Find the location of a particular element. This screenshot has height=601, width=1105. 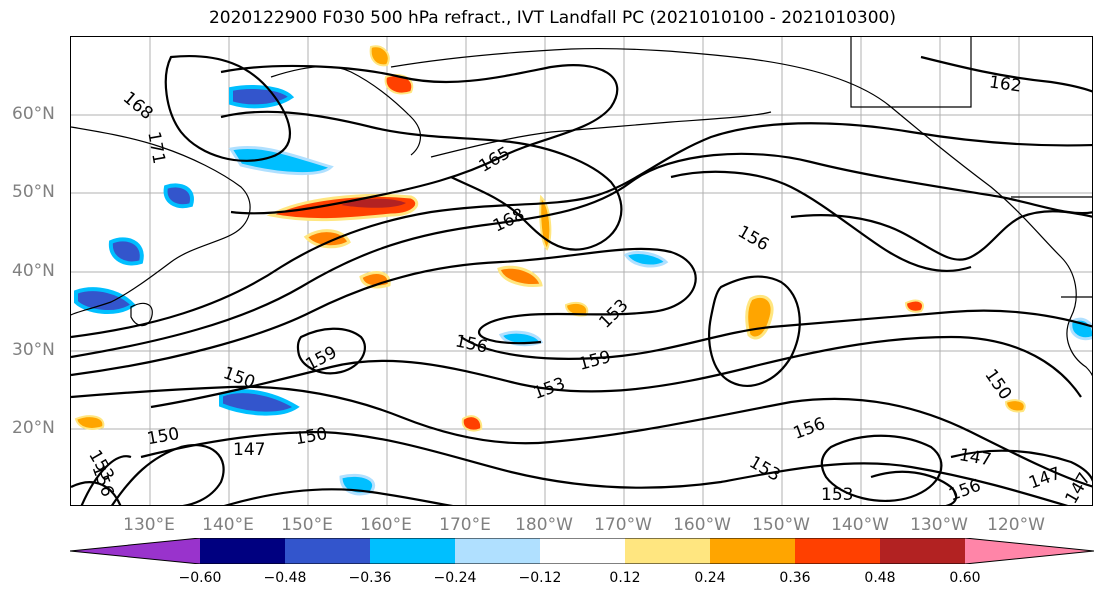

colorbar-tick: −0.24 is located at coordinates (455, 578).